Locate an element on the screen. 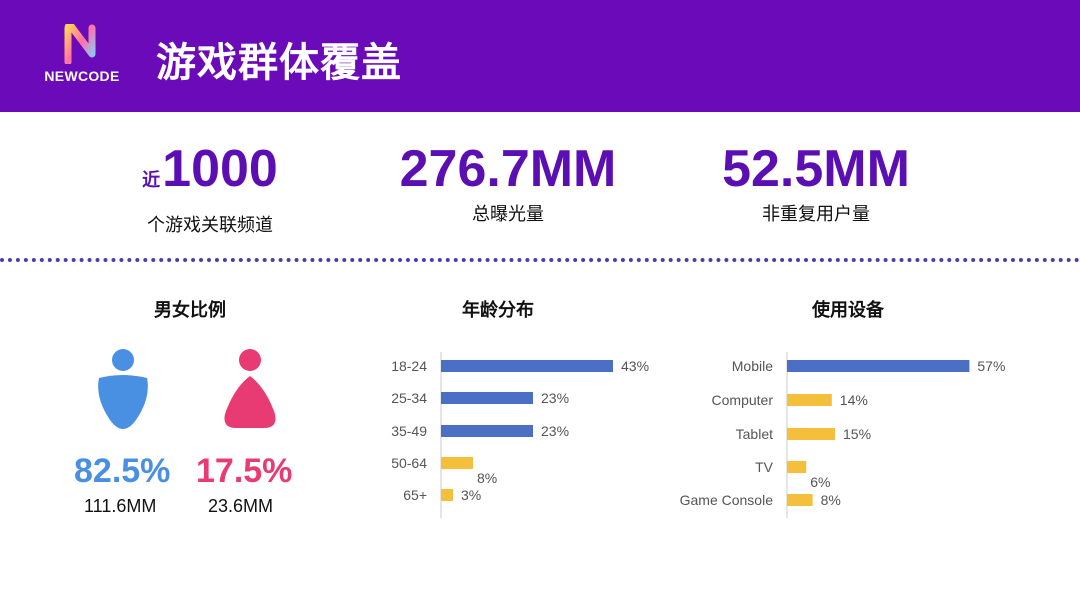 The height and width of the screenshot is (599, 1080). female-icon is located at coordinates (250, 388).